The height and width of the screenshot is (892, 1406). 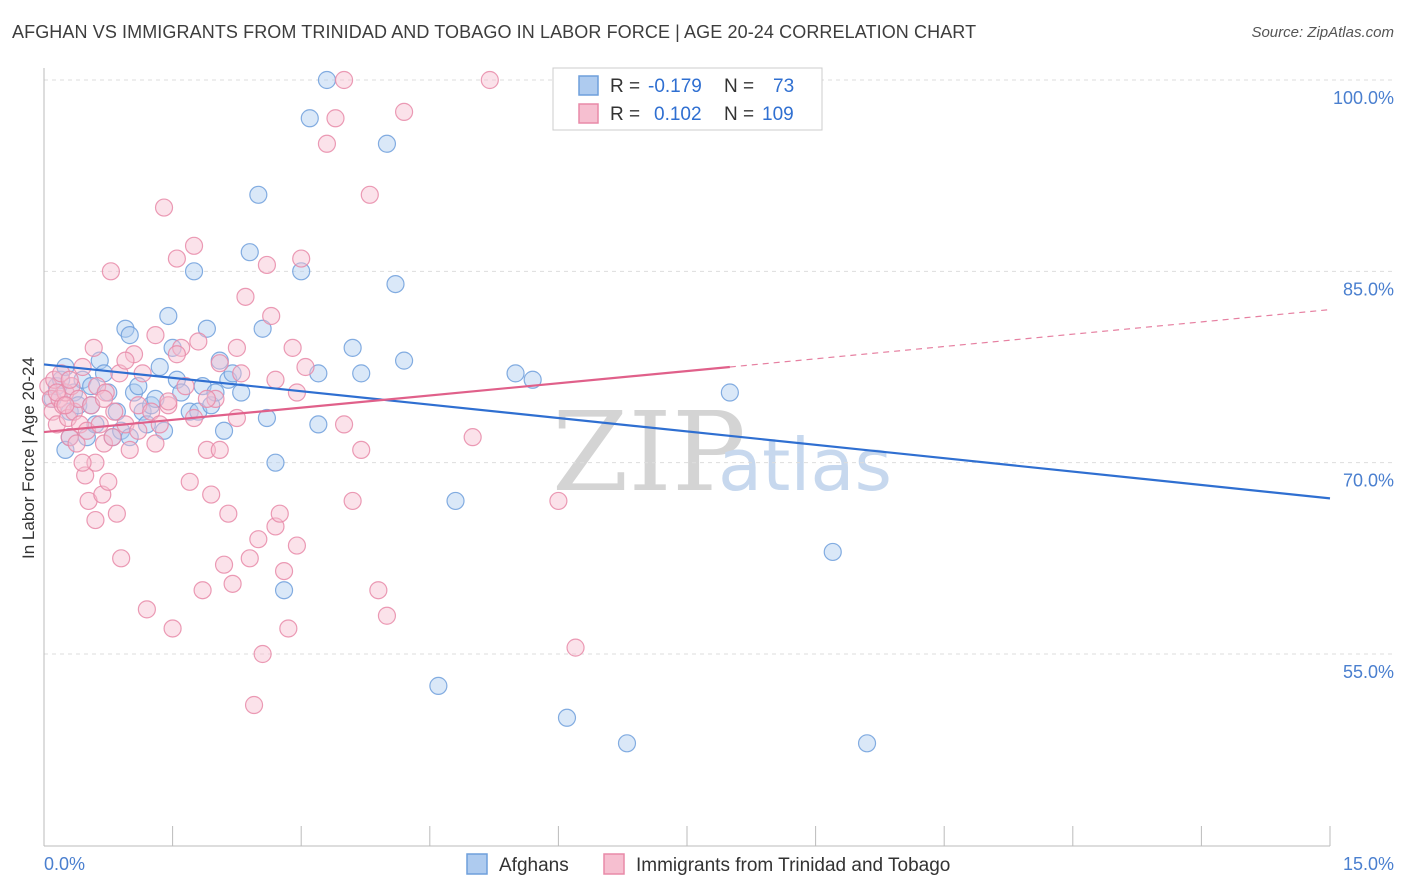 I want to click on legend-swatch-trinidad, so click(x=588, y=113).